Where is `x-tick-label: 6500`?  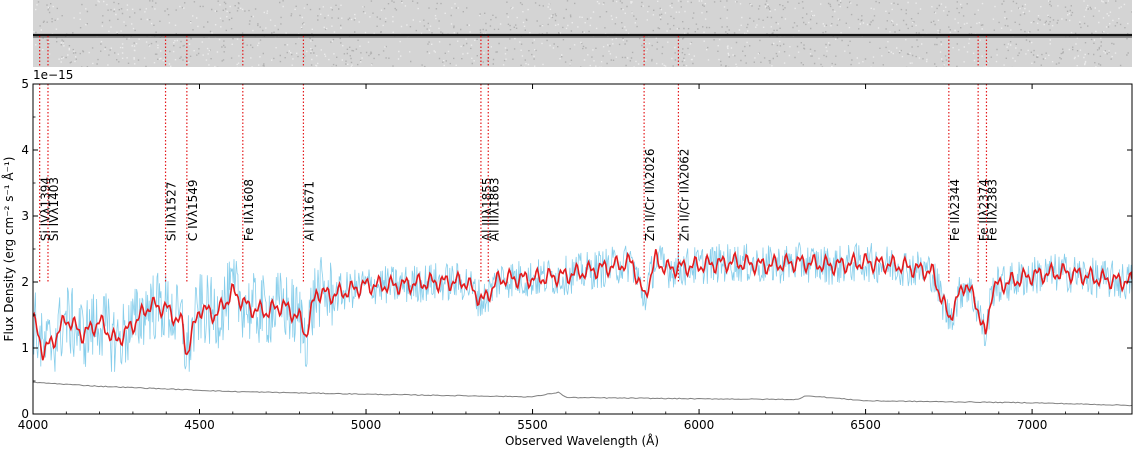
x-tick-label: 6500 is located at coordinates (865, 425).